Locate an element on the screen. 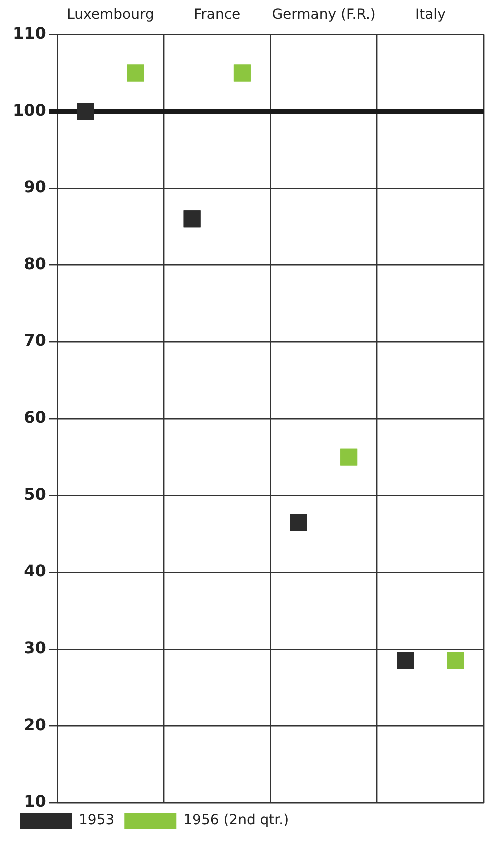 This screenshot has width=496, height=849. x-tick-label: Italy is located at coordinates (430, 15).